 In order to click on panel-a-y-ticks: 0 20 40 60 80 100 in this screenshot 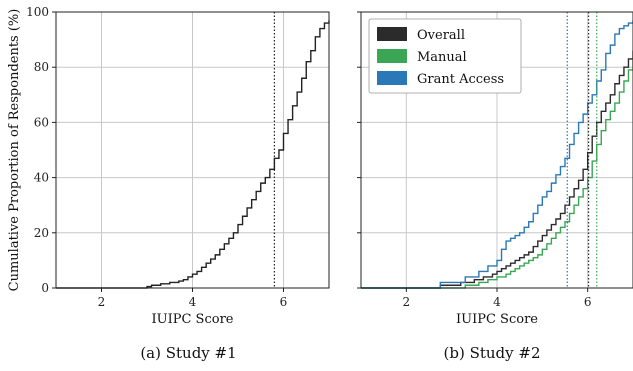, I will do `click(41, 150)`.